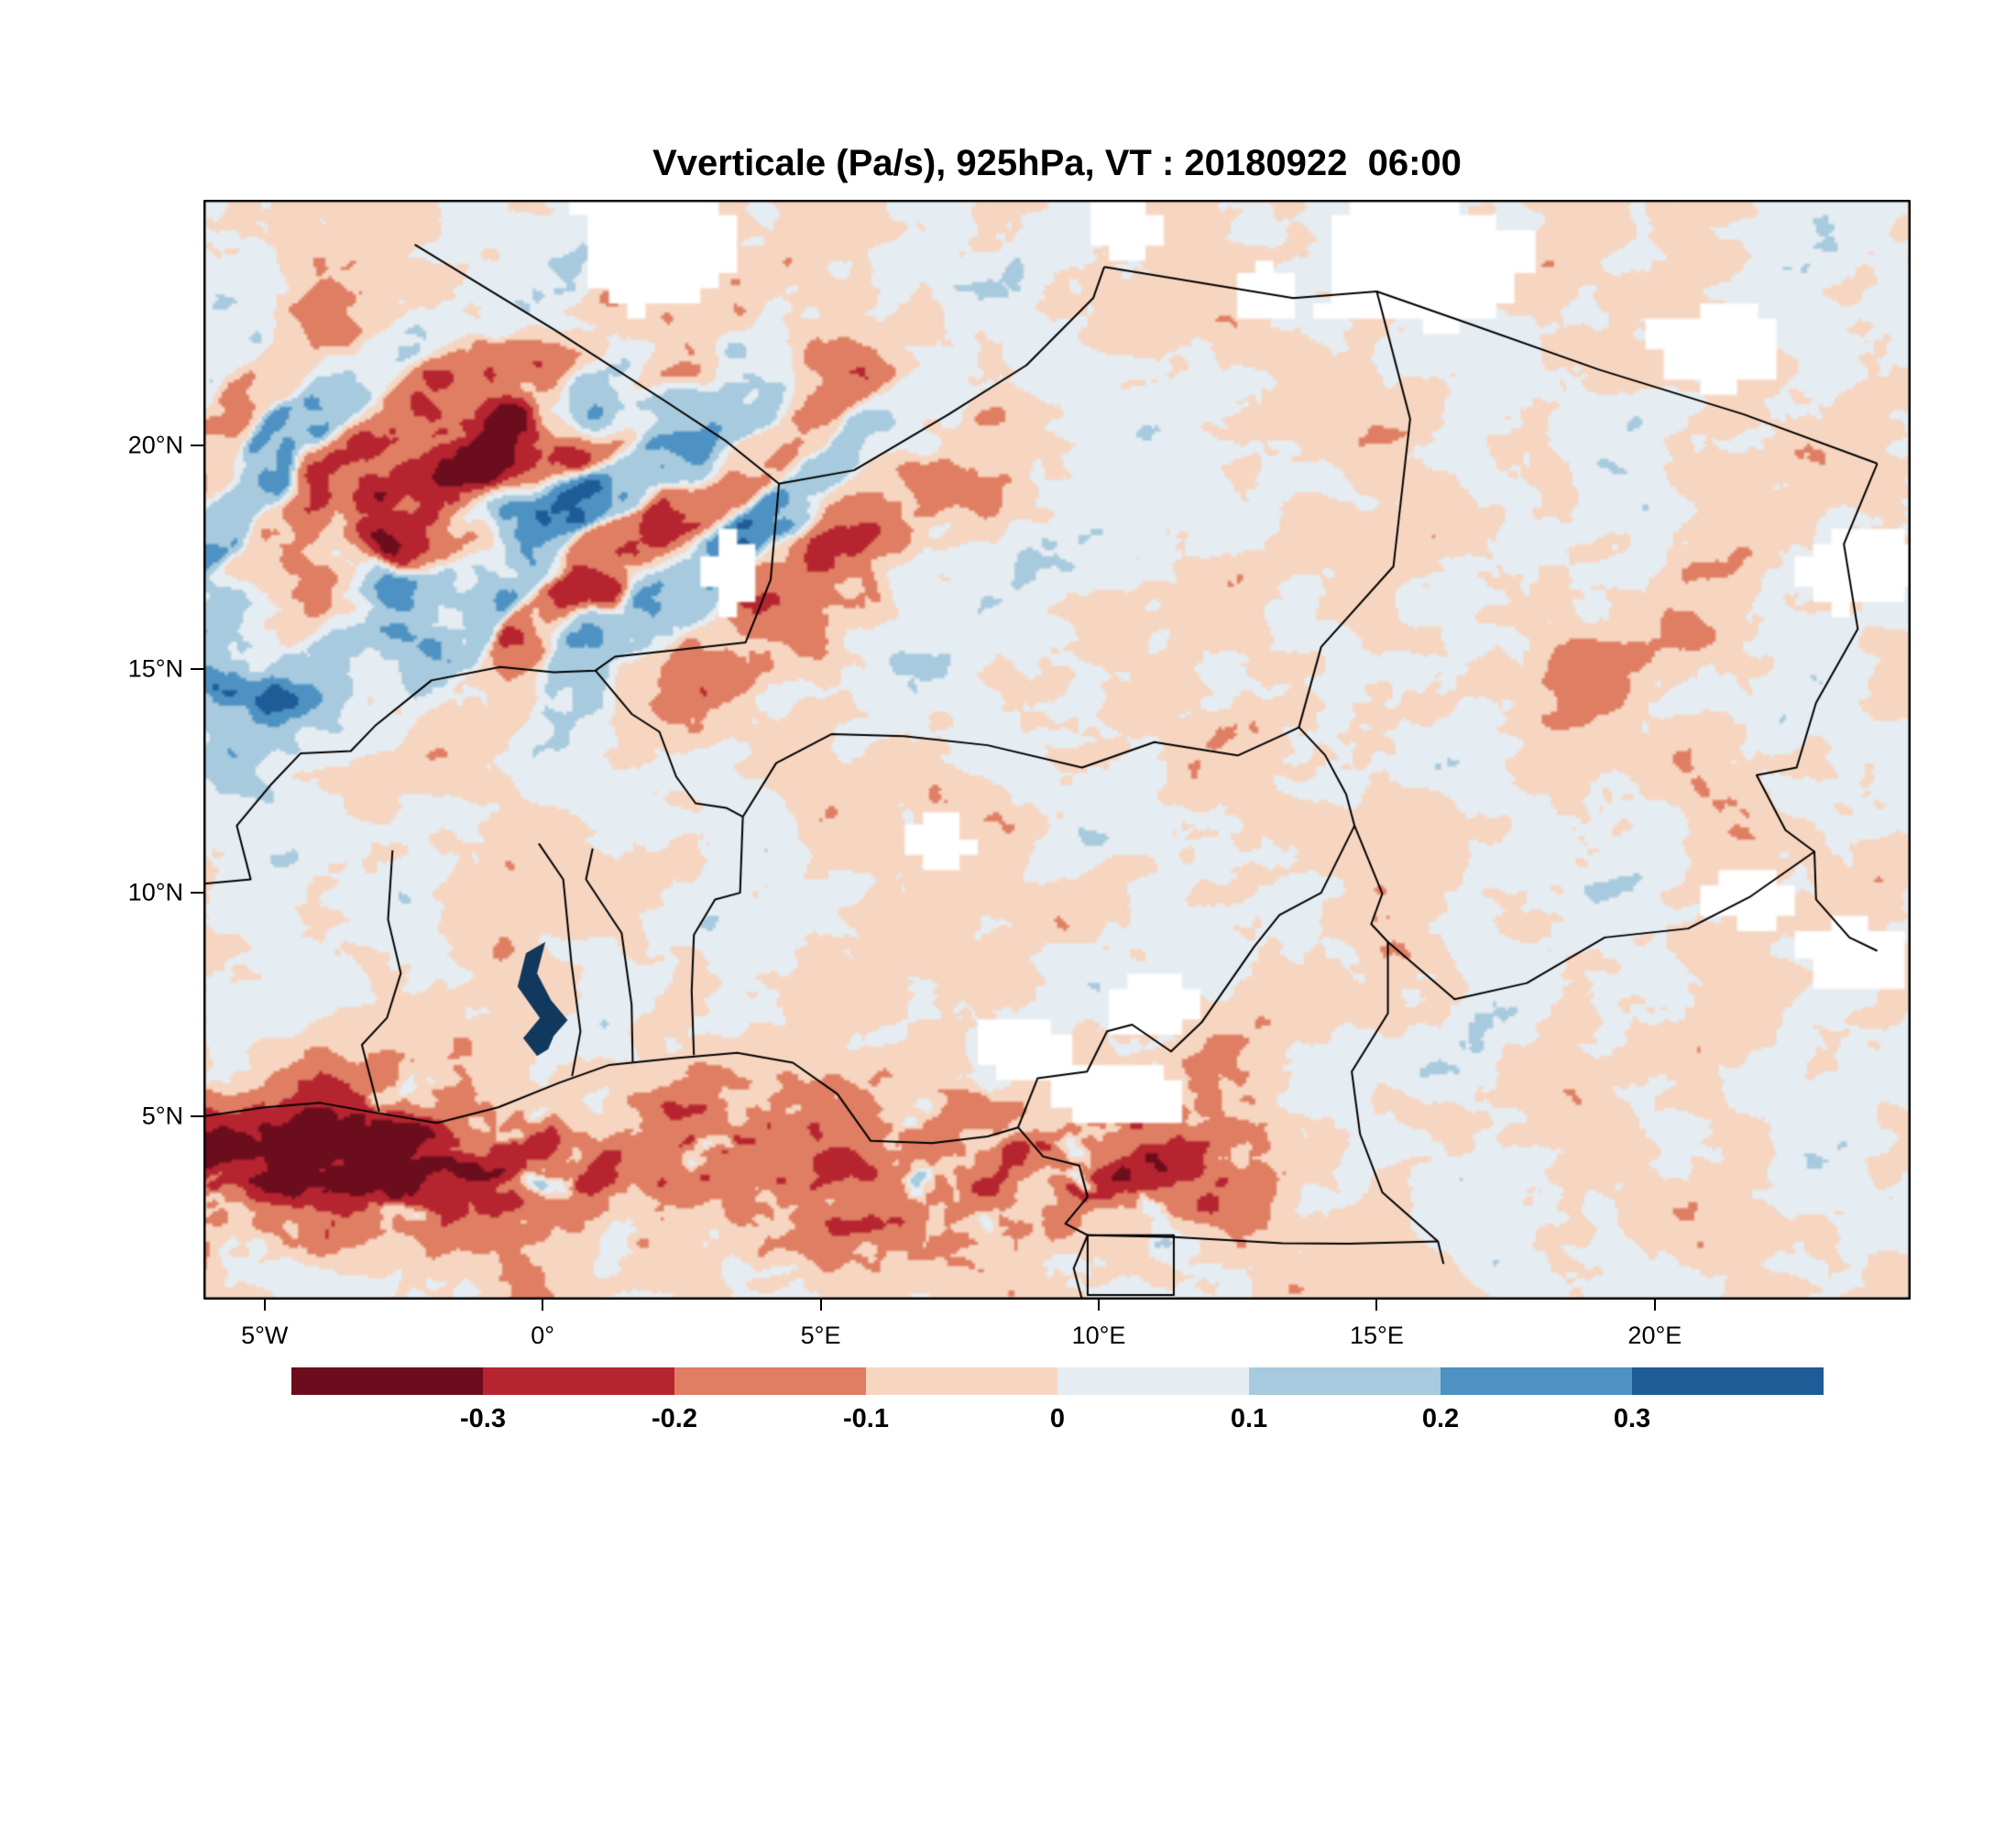 This screenshot has height=1833, width=2016. I want to click on x-axis-tick-label: 15°E, so click(1377, 1335).